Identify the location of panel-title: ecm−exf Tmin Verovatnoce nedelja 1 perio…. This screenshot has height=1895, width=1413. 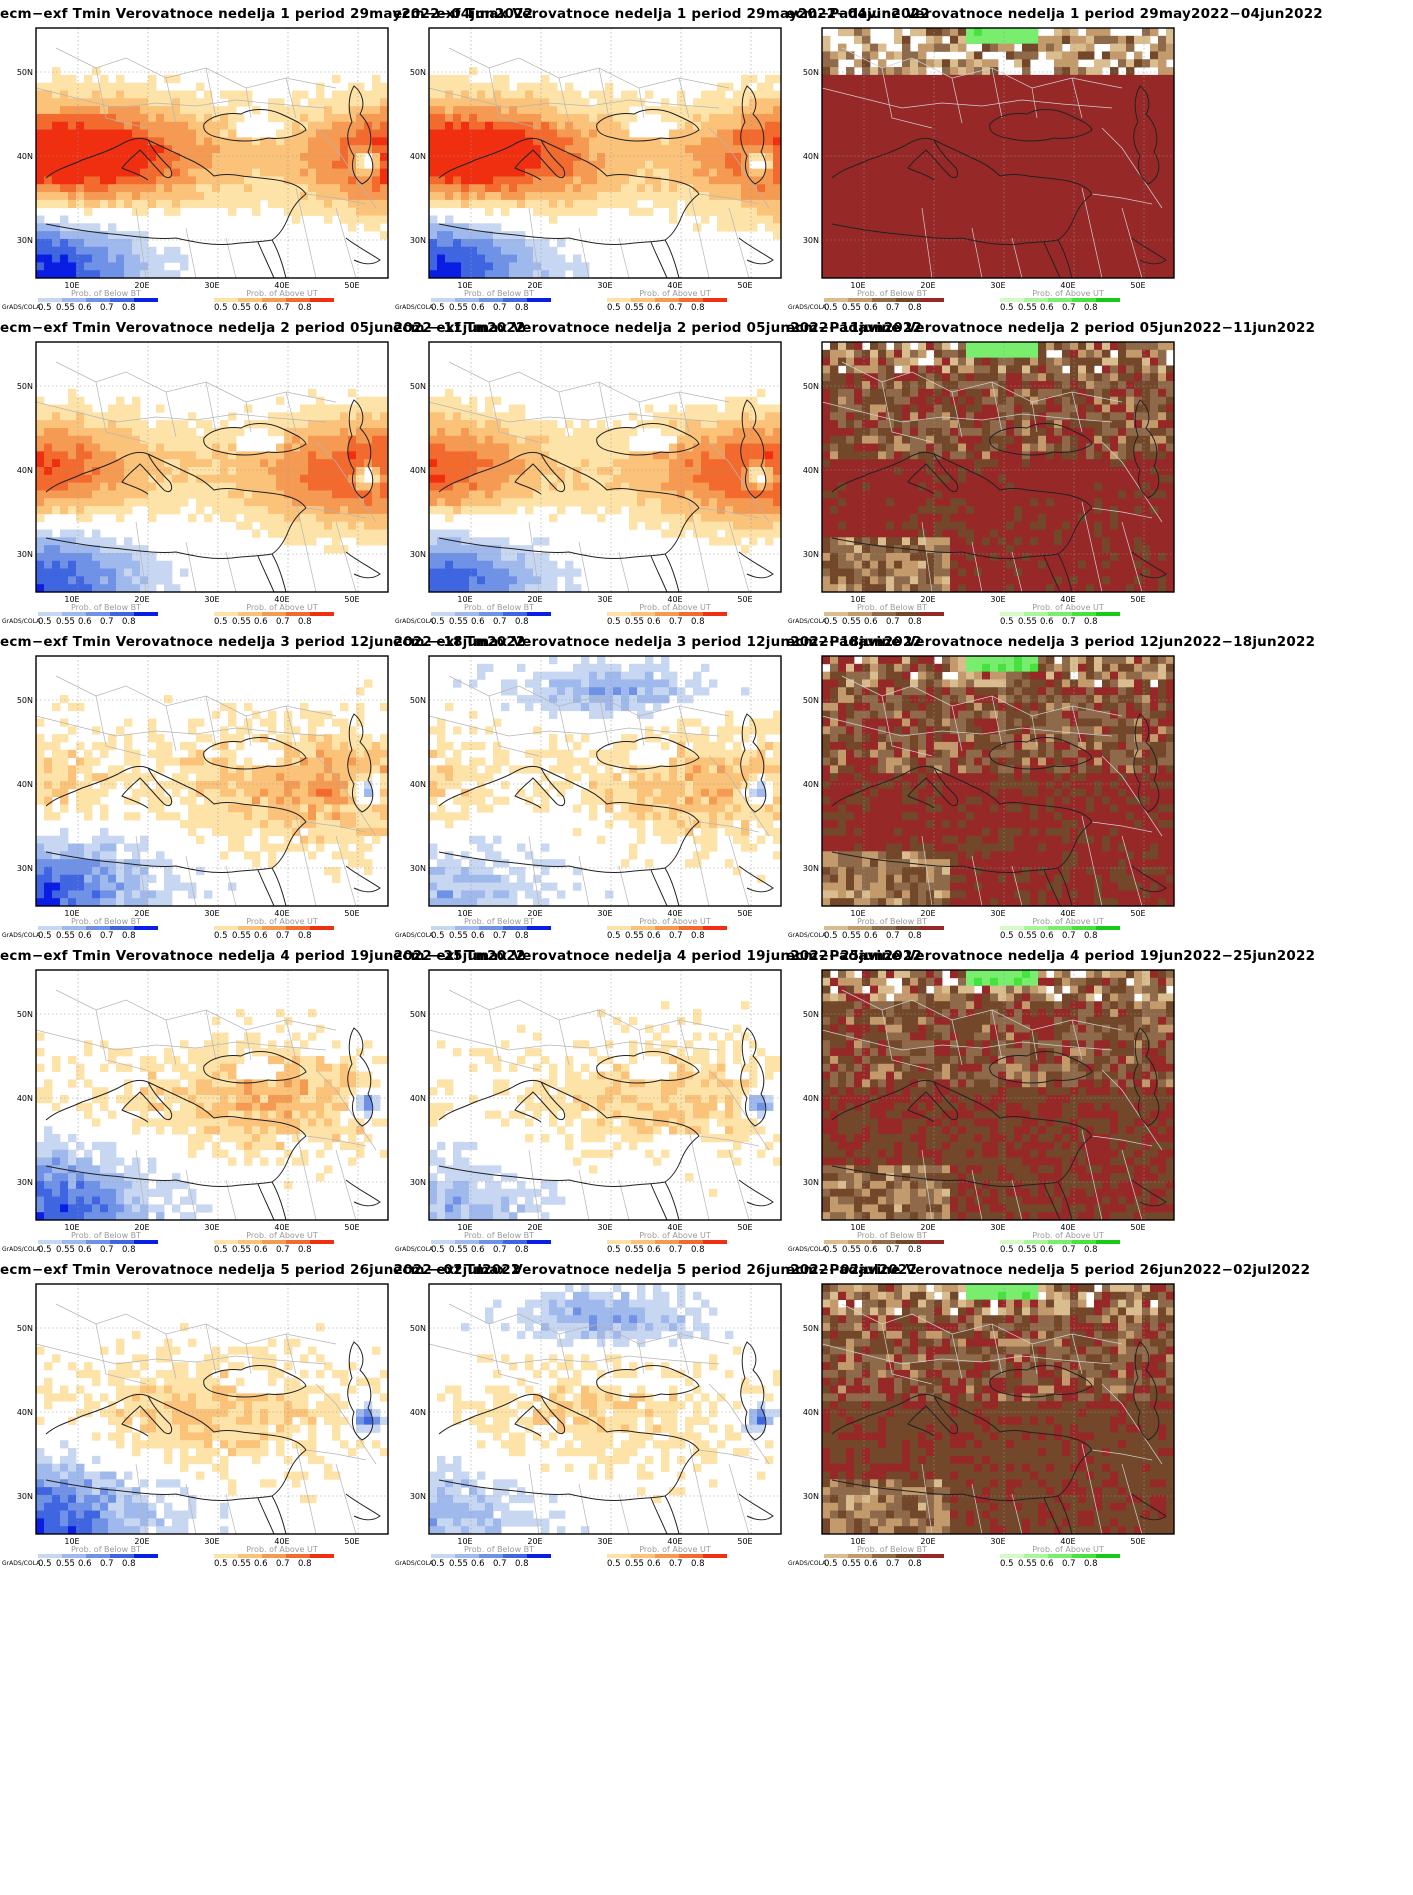
(267, 14).